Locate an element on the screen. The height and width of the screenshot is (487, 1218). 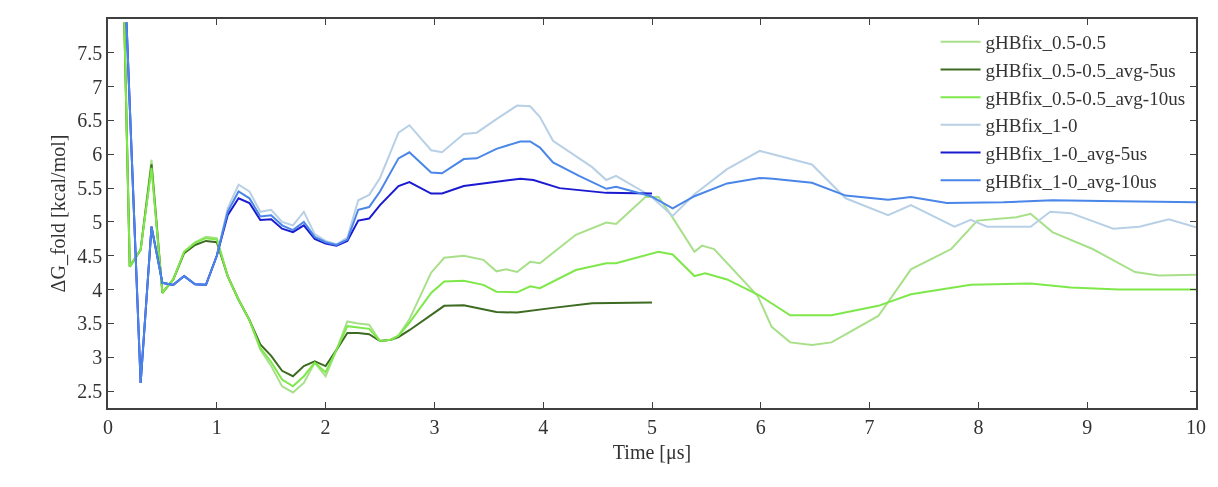
legend-label: gHBfix_0.5-0.5_avg-5us is located at coordinates (1080, 70).